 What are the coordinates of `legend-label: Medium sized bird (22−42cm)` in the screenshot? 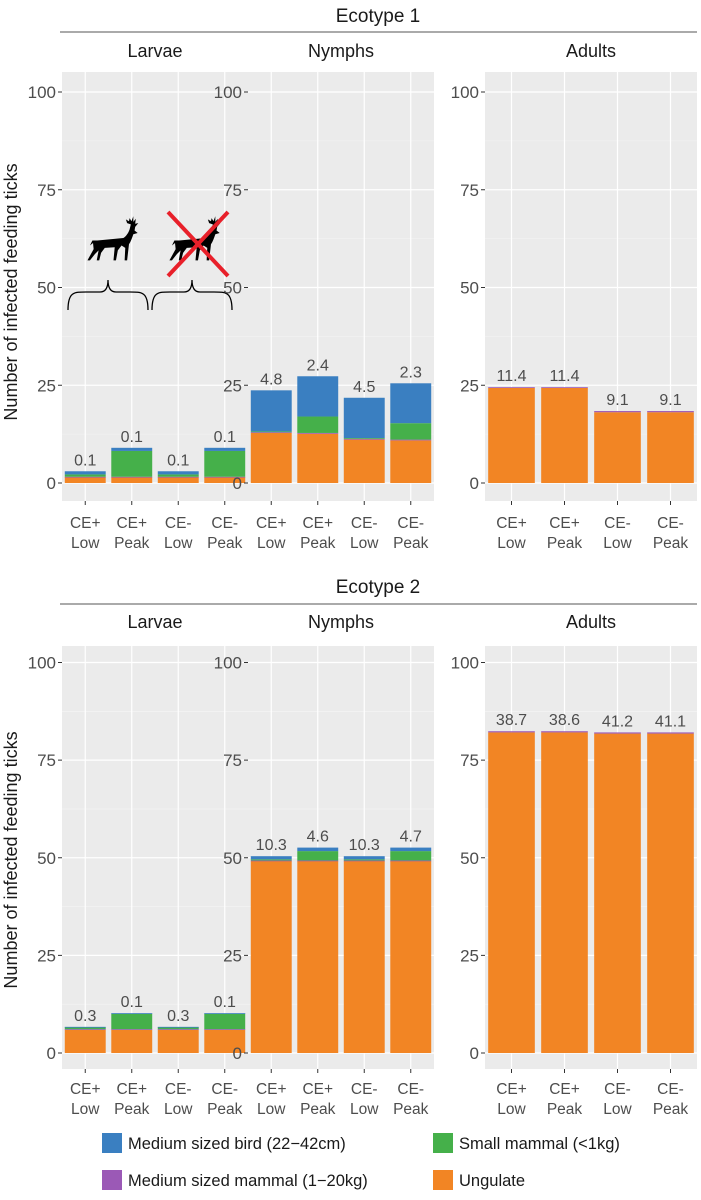 It's located at (237, 1144).